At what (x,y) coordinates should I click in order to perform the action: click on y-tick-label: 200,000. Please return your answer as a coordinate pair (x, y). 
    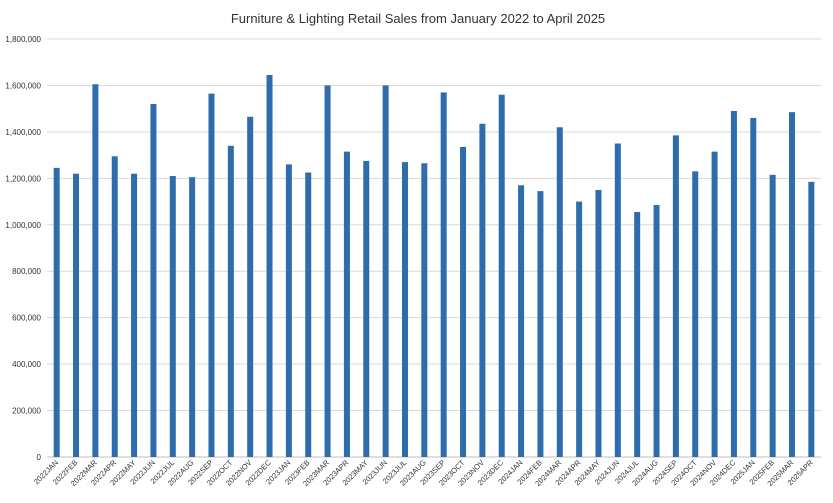
    Looking at the image, I should click on (26, 411).